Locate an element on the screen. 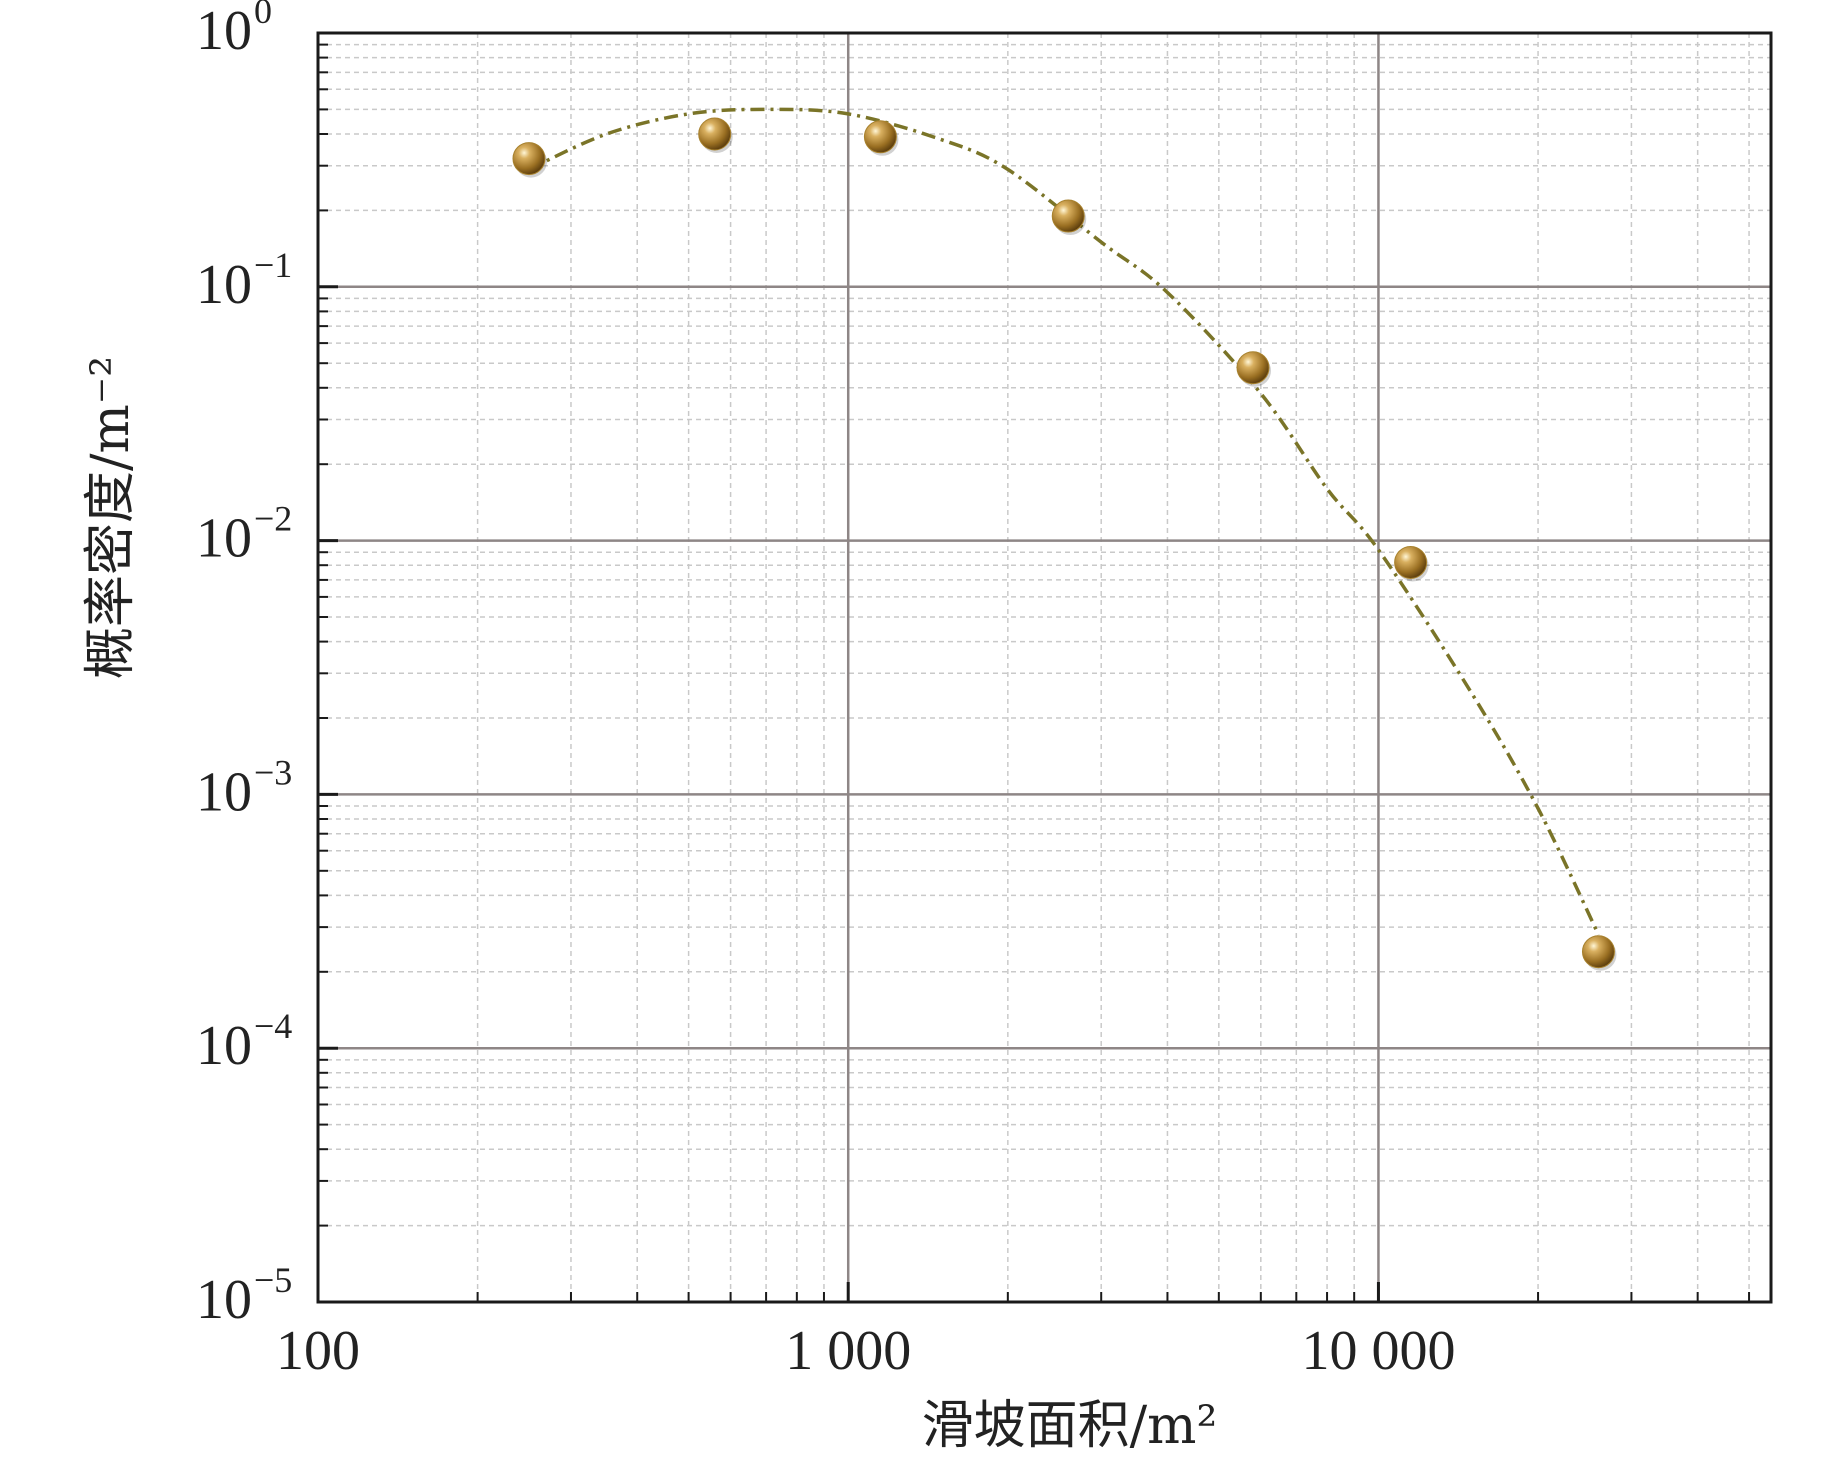 Image resolution: width=1843 pixels, height=1461 pixels. y-tick-label: 10 0 is located at coordinates (234, 31).